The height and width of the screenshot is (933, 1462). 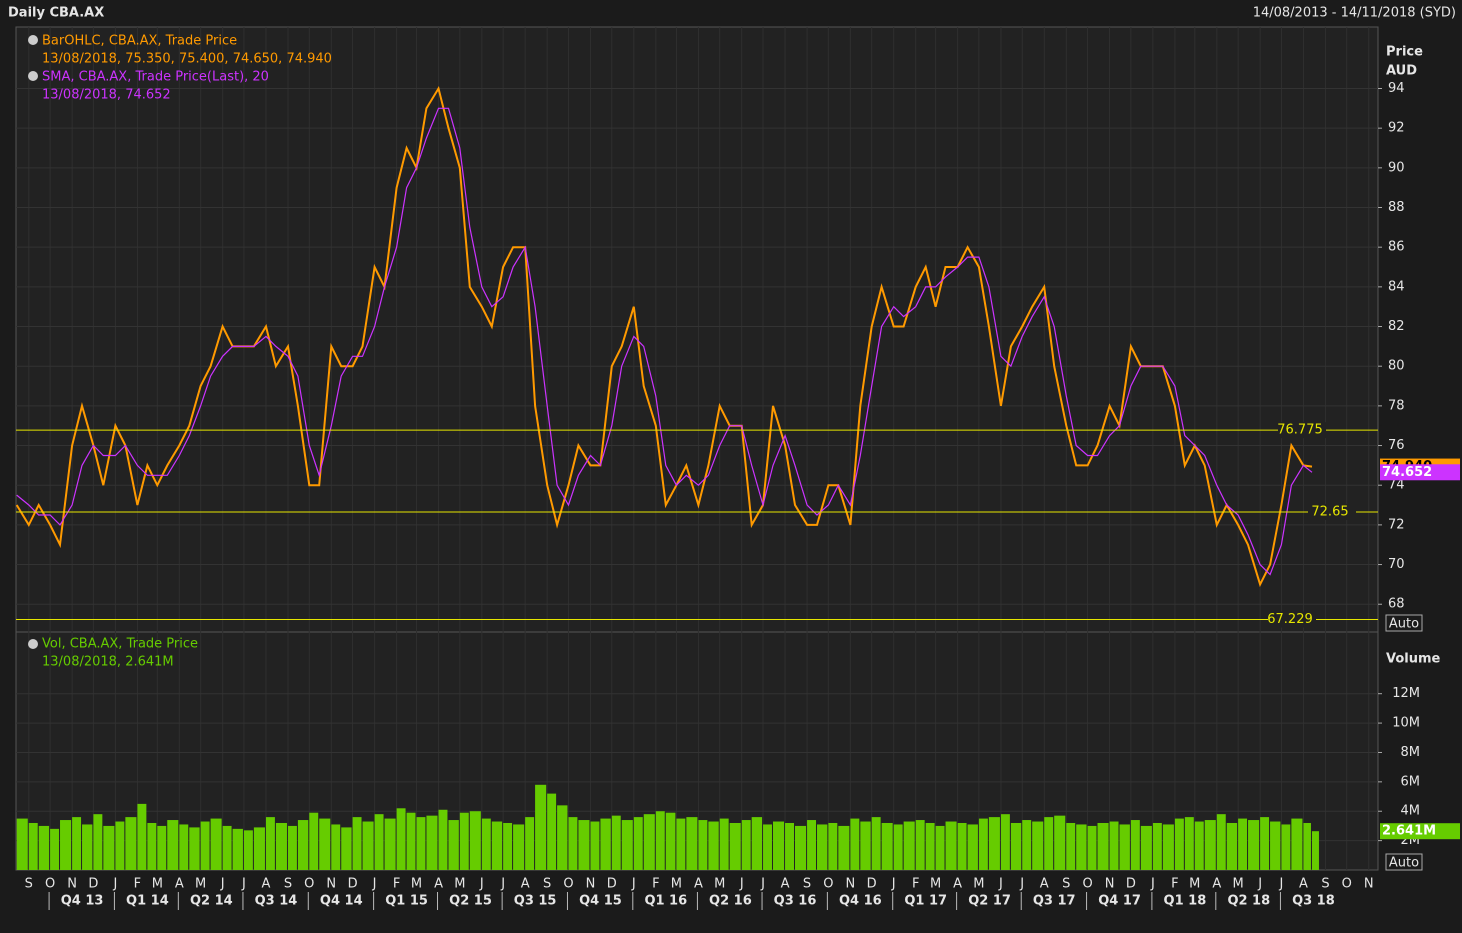 I want to click on quarter-label: Q3 18, so click(x=1313, y=901).